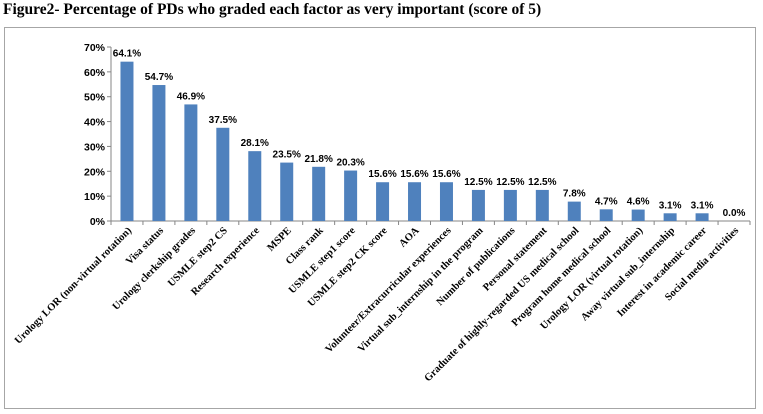  What do you see at coordinates (606, 201) in the screenshot?
I see `data-label: 4.7%` at bounding box center [606, 201].